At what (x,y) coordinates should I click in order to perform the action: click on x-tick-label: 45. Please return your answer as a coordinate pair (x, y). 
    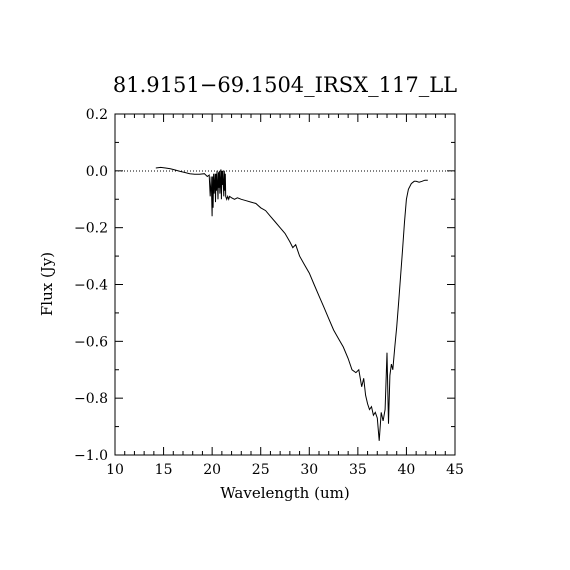
    Looking at the image, I should click on (455, 470).